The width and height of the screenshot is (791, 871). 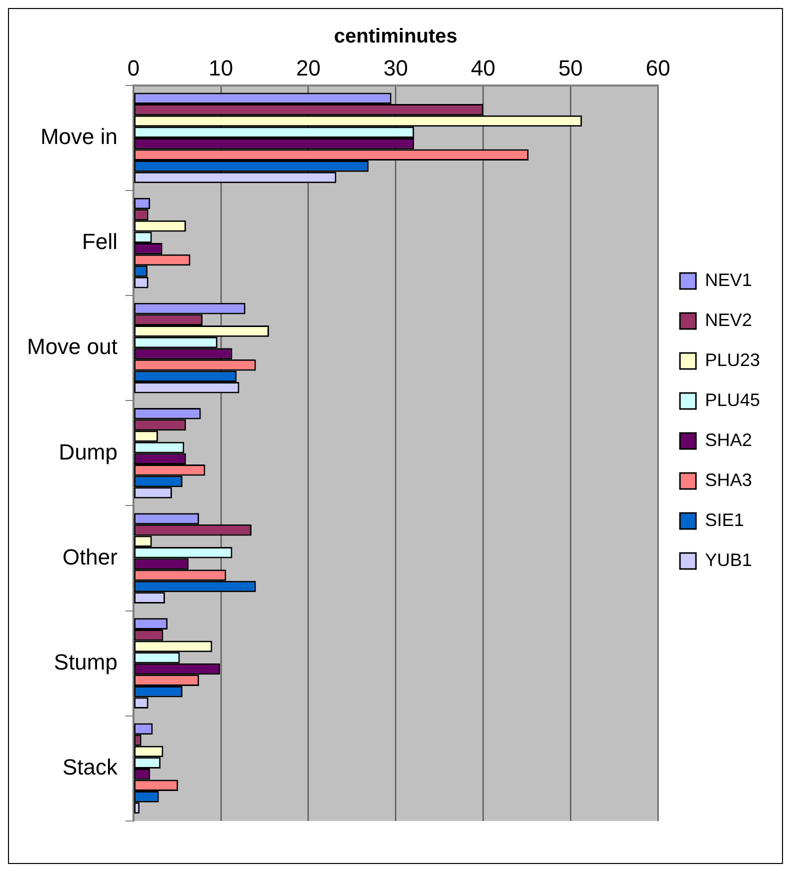 I want to click on legend-label: NEV1, so click(x=728, y=280).